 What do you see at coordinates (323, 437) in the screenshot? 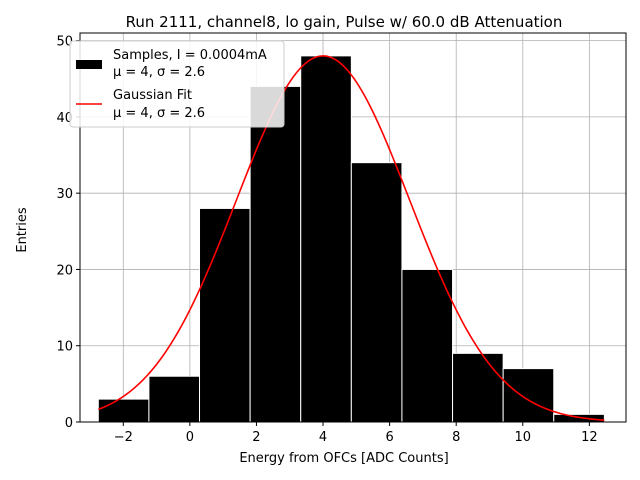
I see `x-tick-label: 4` at bounding box center [323, 437].